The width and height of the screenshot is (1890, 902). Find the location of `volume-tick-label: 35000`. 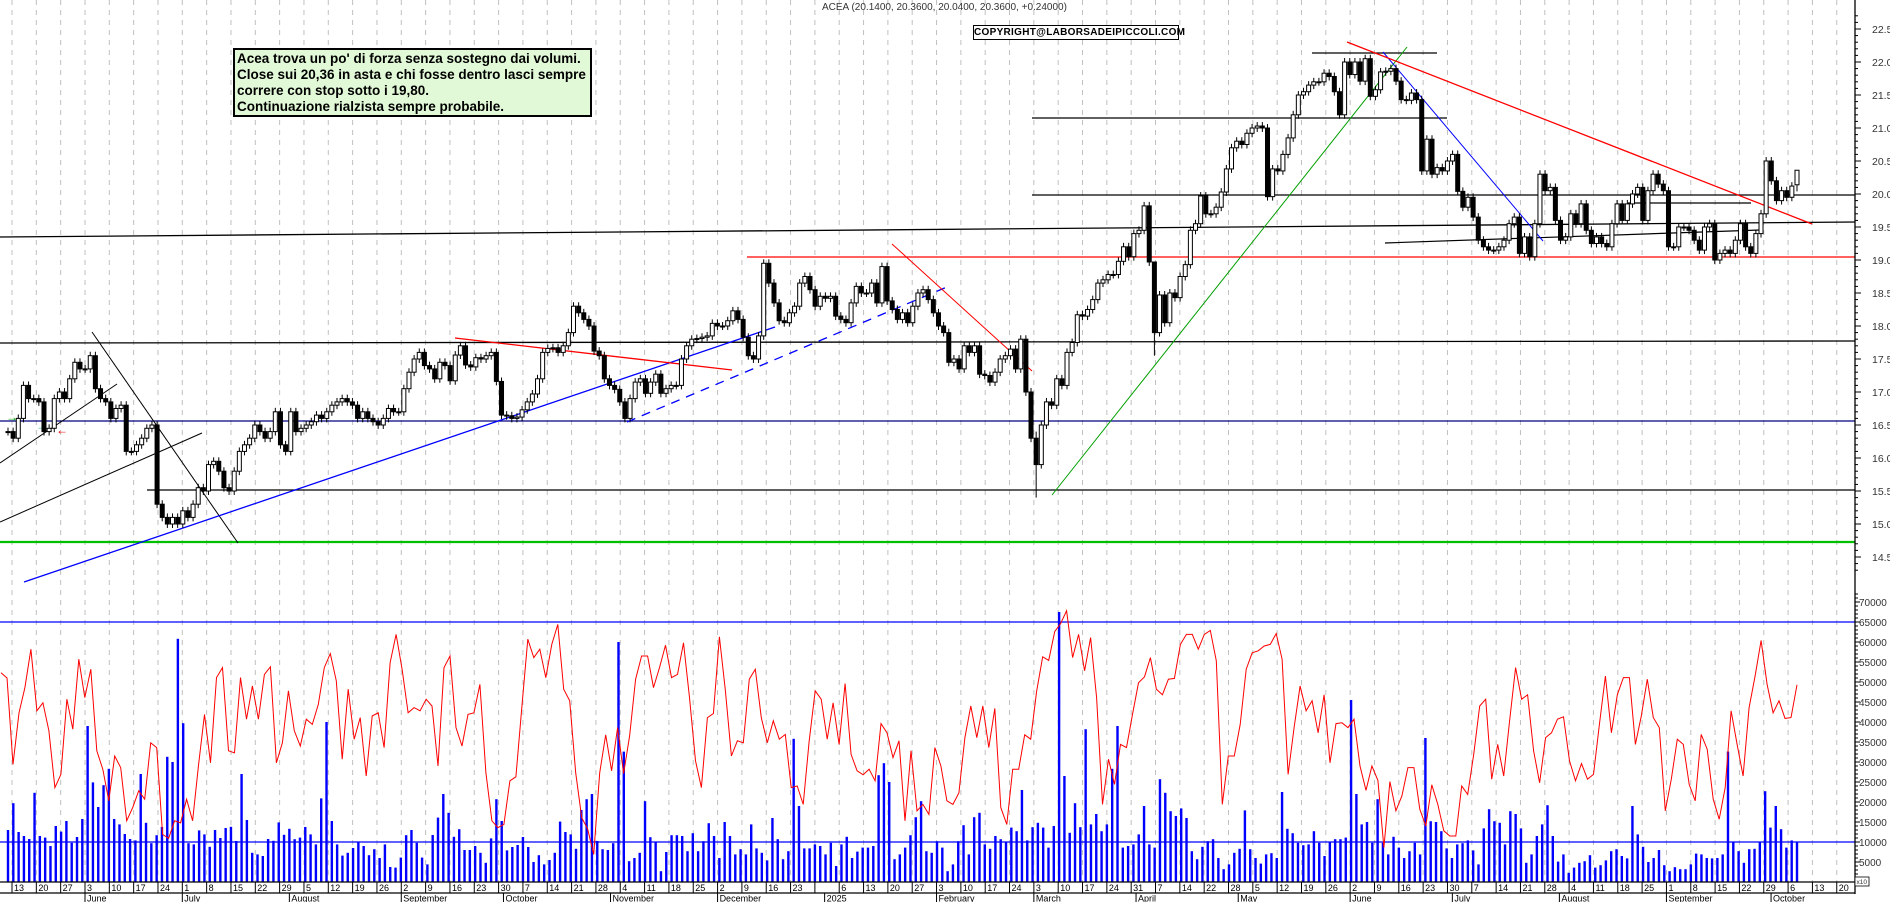

volume-tick-label: 35000 is located at coordinates (1873, 743).